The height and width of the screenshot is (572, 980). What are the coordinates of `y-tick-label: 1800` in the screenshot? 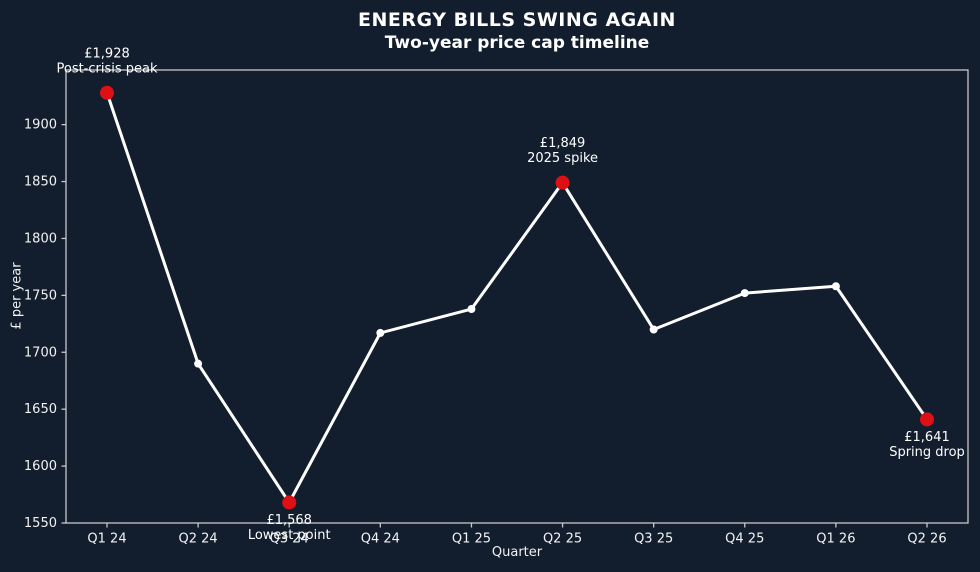 It's located at (40, 238).